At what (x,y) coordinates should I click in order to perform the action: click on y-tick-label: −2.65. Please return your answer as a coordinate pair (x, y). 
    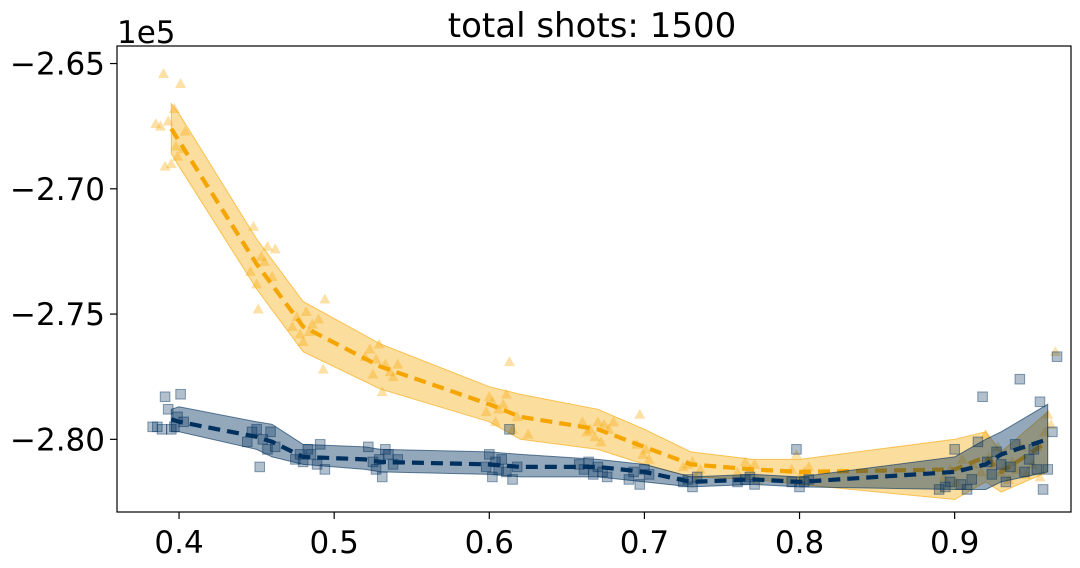
    Looking at the image, I should click on (57, 65).